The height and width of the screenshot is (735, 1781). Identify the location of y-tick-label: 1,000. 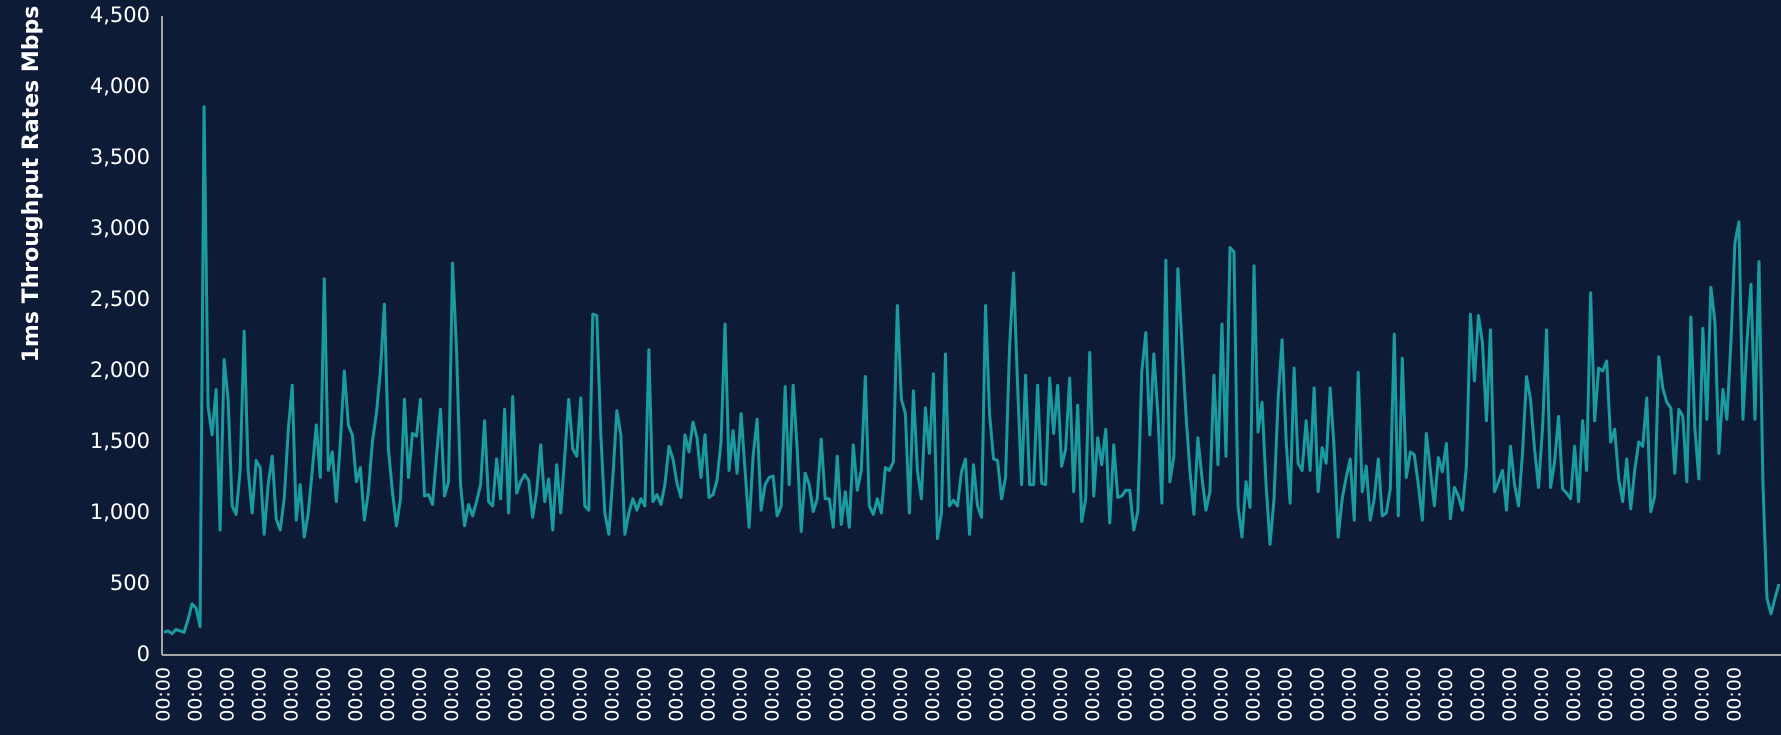
(120, 512).